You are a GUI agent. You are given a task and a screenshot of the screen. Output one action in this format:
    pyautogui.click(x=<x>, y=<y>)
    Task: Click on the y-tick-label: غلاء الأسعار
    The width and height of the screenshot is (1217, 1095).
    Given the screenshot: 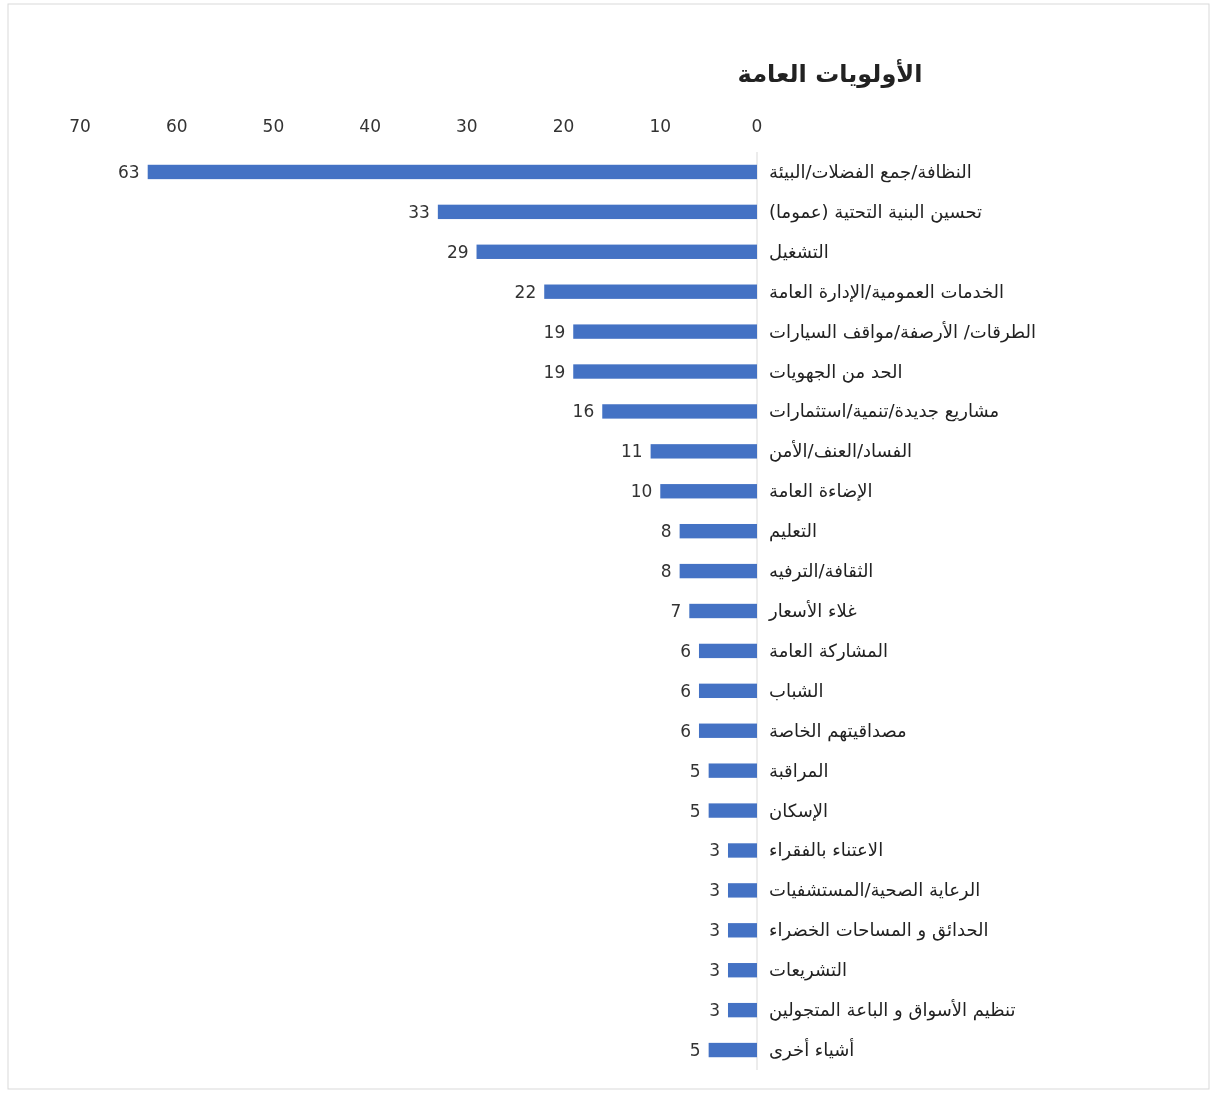 What is the action you would take?
    pyautogui.click(x=812, y=610)
    